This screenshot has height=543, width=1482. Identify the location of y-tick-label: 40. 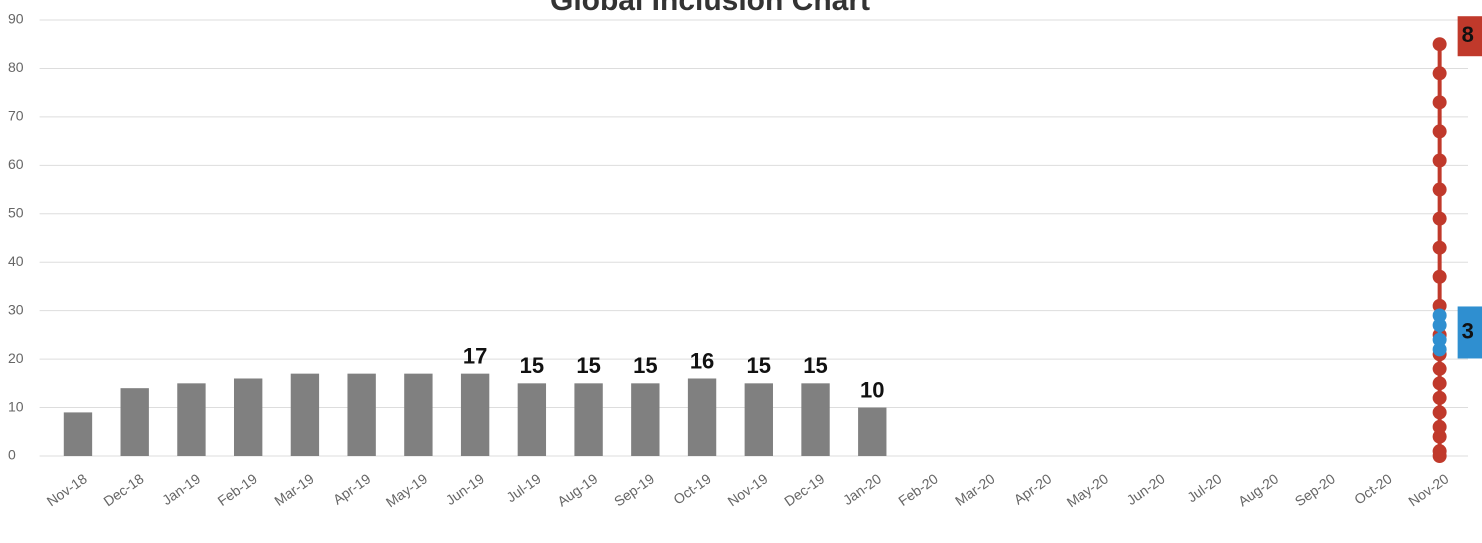
(16, 261).